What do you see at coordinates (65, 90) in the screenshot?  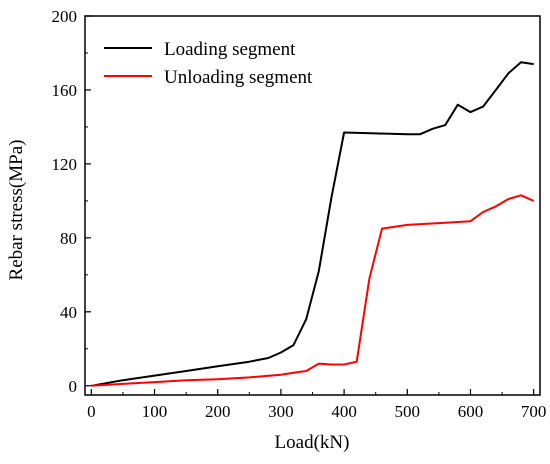 I see `y-tick-label: 160` at bounding box center [65, 90].